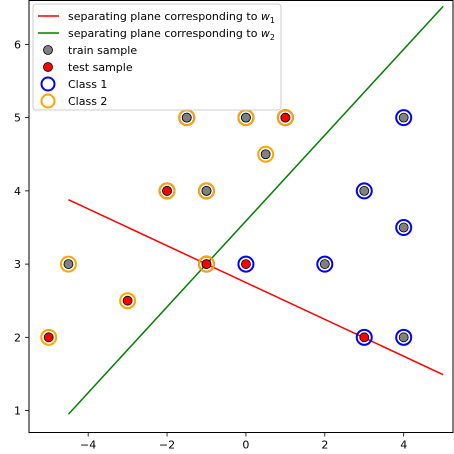 The height and width of the screenshot is (454, 454). What do you see at coordinates (87, 101) in the screenshot?
I see `legend-label: Class 2` at bounding box center [87, 101].